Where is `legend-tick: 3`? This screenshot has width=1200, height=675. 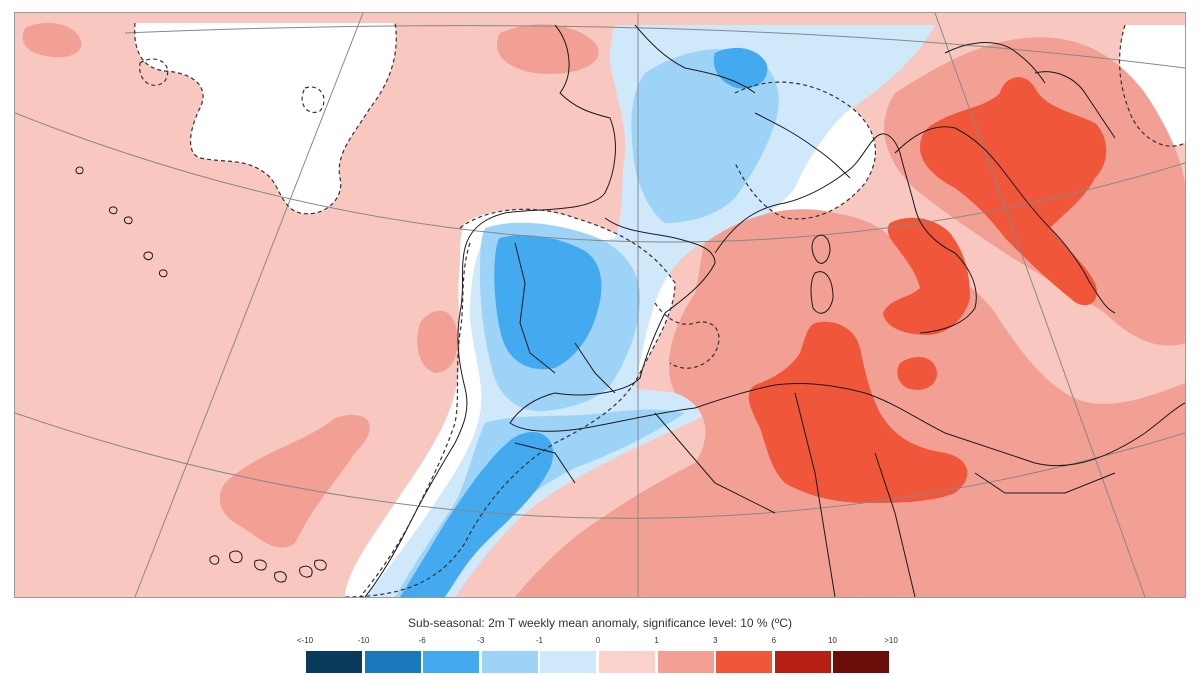 legend-tick: 3 is located at coordinates (715, 640).